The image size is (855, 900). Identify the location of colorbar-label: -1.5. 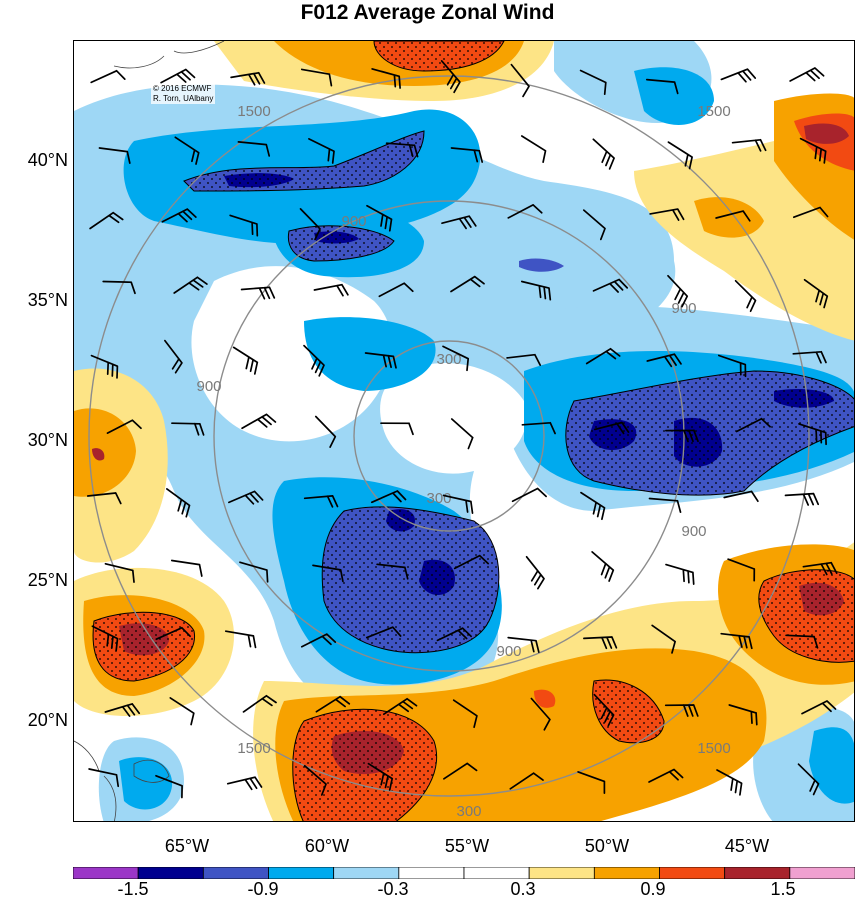
(133, 889).